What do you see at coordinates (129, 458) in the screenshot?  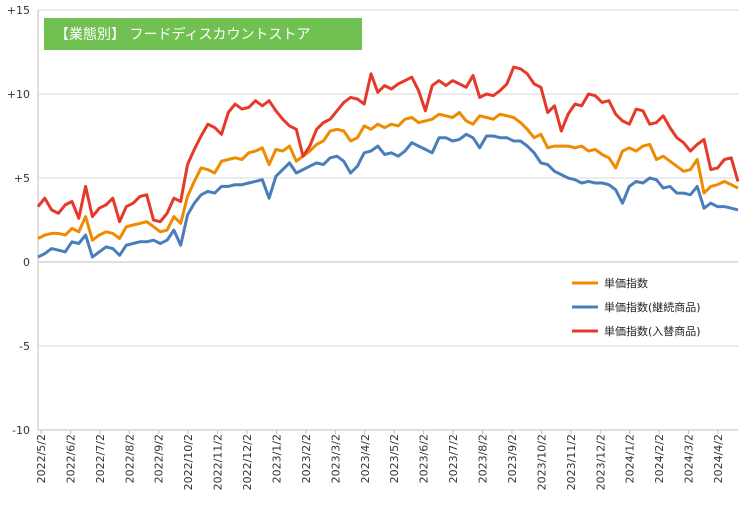 I see `x-tick-label: 2022/8/2` at bounding box center [129, 458].